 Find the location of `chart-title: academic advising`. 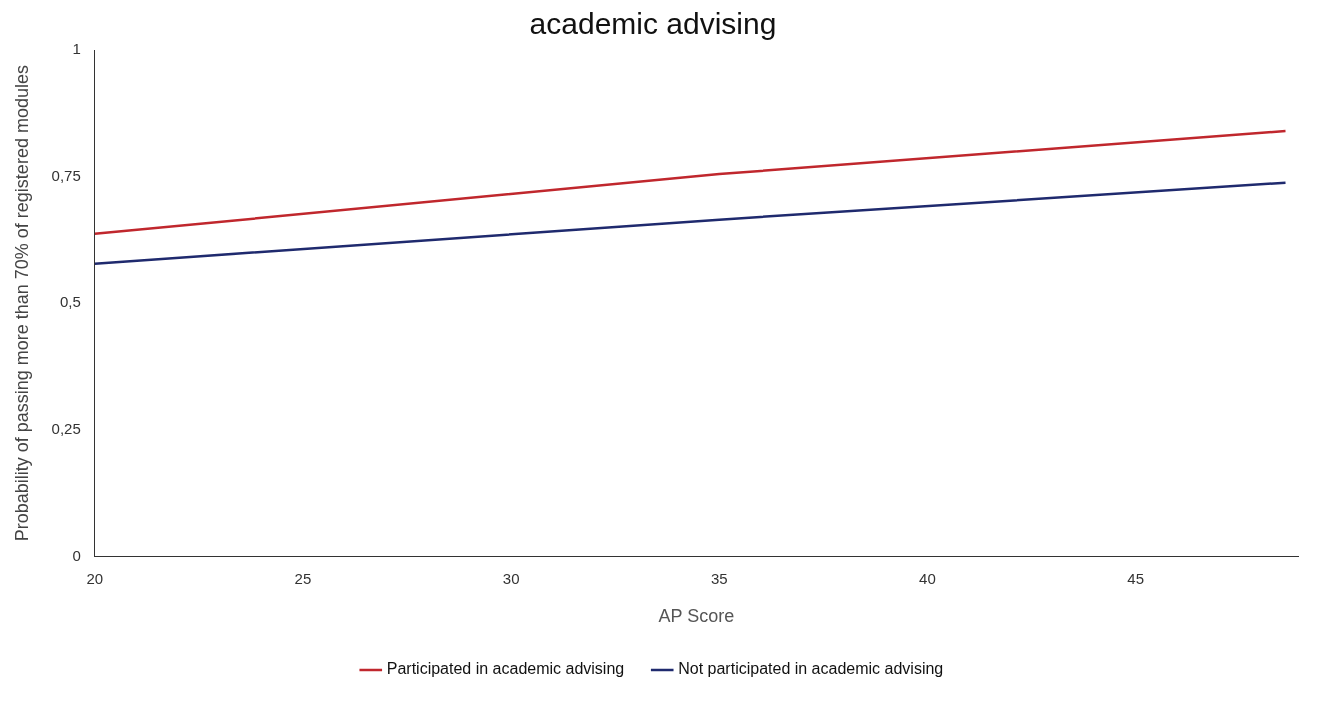

chart-title: academic advising is located at coordinates (653, 24).